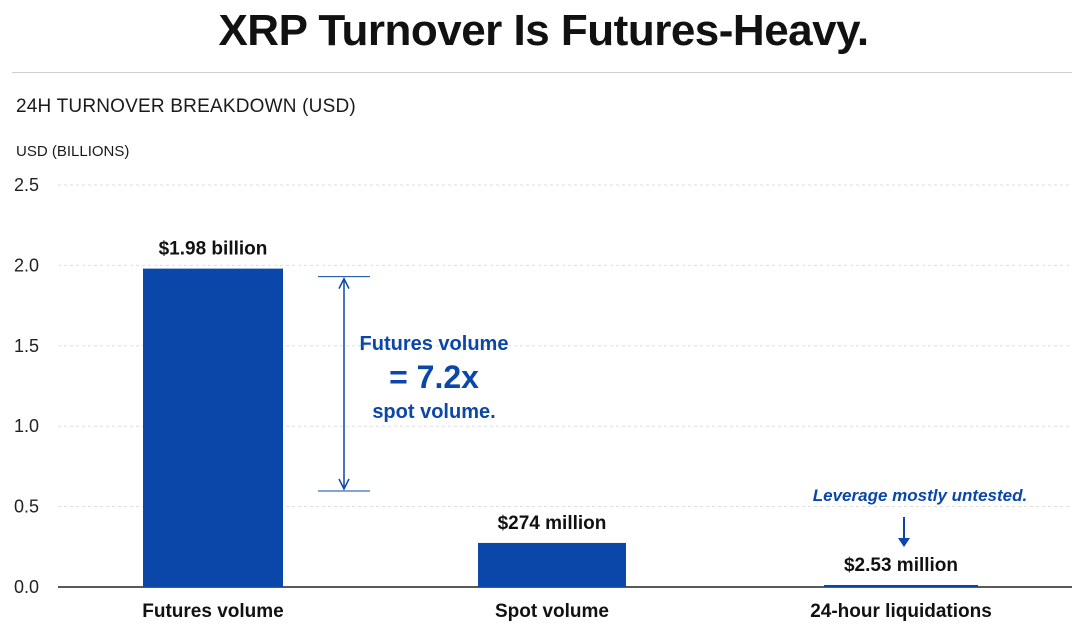  I want to click on x-tick-label: Spot volume, so click(552, 611).